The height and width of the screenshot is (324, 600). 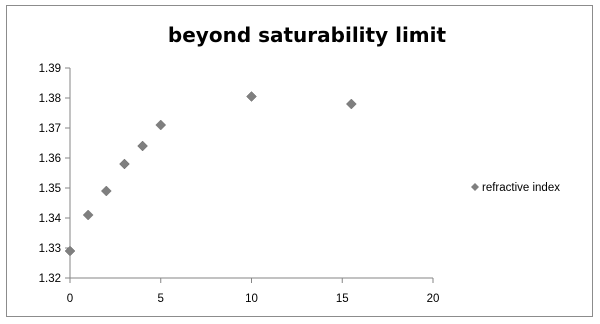 What do you see at coordinates (251, 299) in the screenshot?
I see `x-tick-label: 10` at bounding box center [251, 299].